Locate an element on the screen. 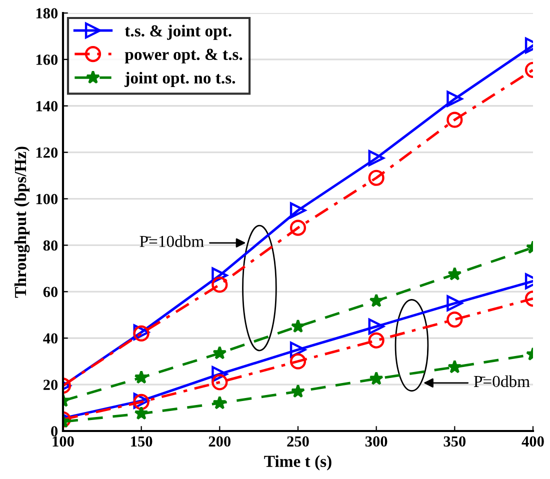  annotation: P̄=0dbm is located at coordinates (502, 381).